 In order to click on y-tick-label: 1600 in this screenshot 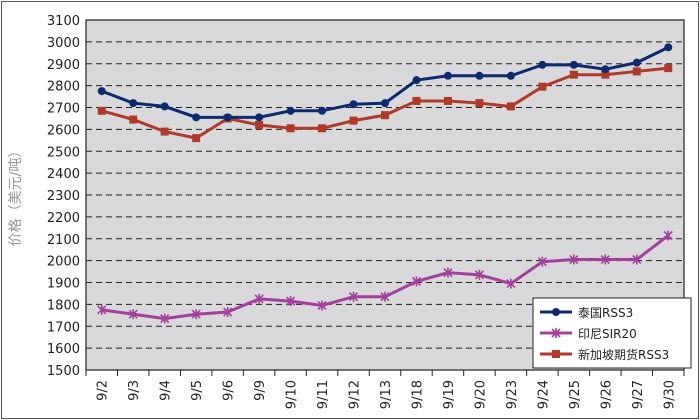, I will do `click(63, 349)`.